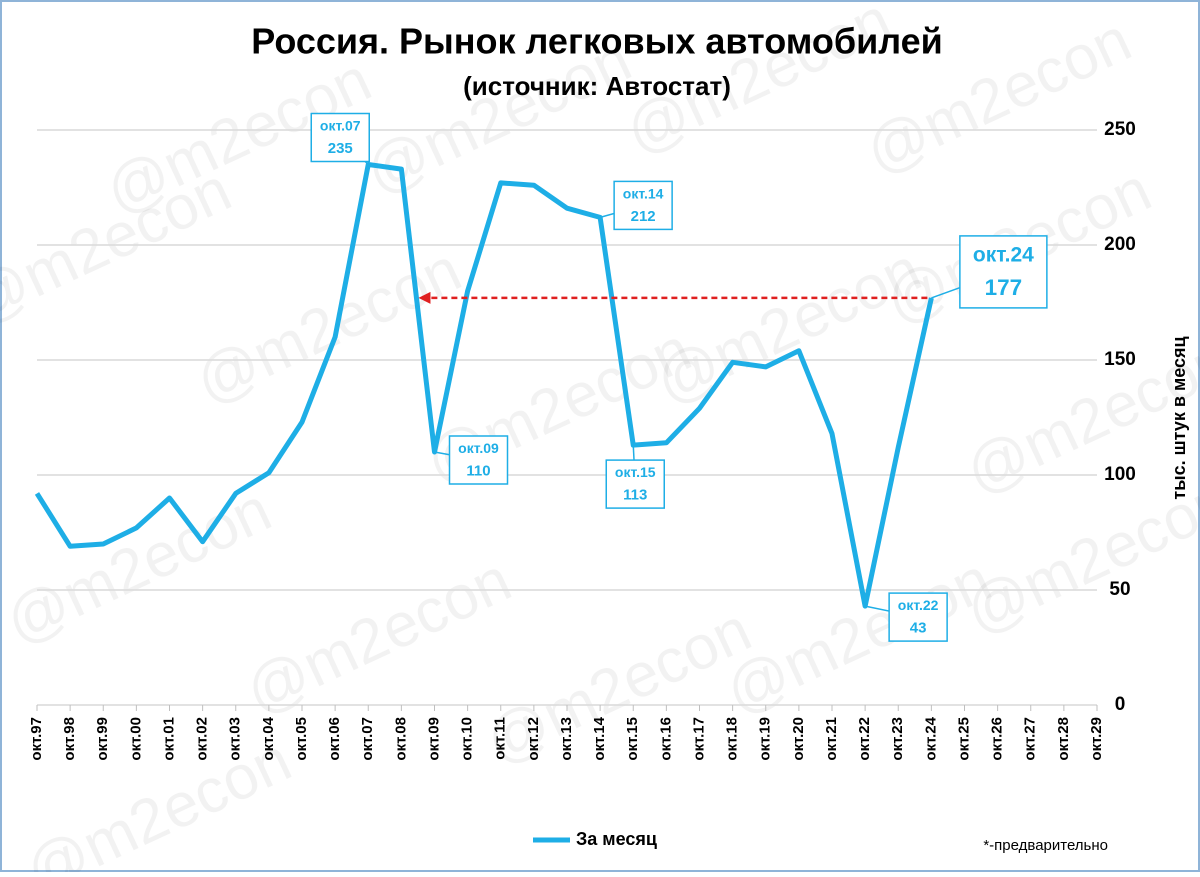  I want to click on x-tick-label: окт.04, so click(268, 738).